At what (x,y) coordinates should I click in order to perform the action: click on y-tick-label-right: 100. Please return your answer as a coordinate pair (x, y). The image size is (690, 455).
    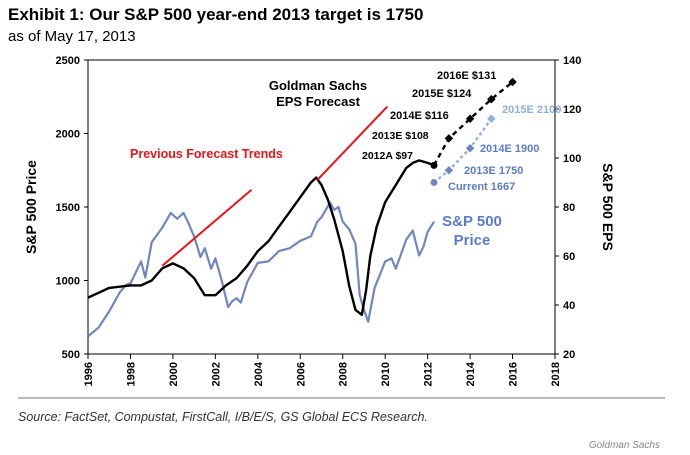
    Looking at the image, I should click on (572, 159).